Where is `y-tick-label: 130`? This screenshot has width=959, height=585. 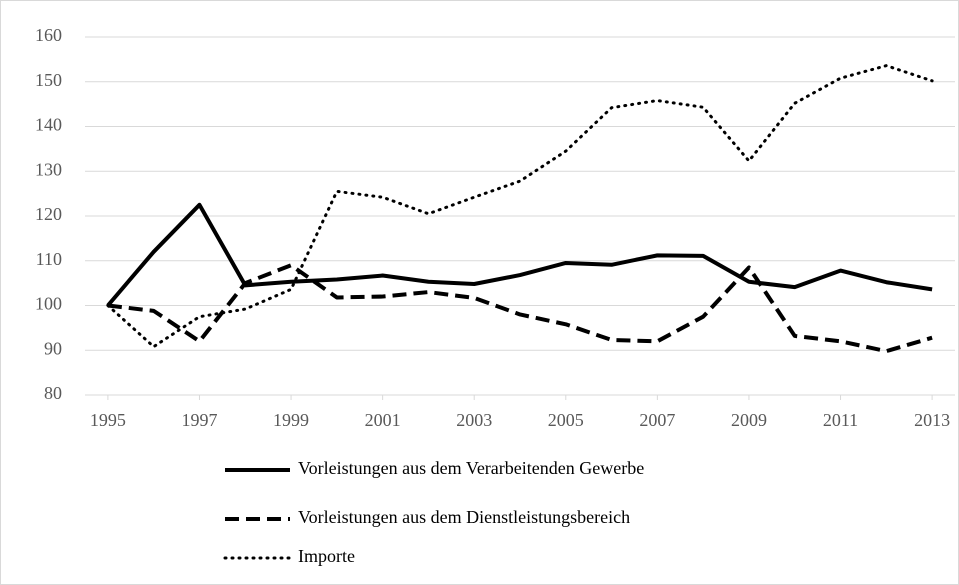 y-tick-label: 130 is located at coordinates (48, 169).